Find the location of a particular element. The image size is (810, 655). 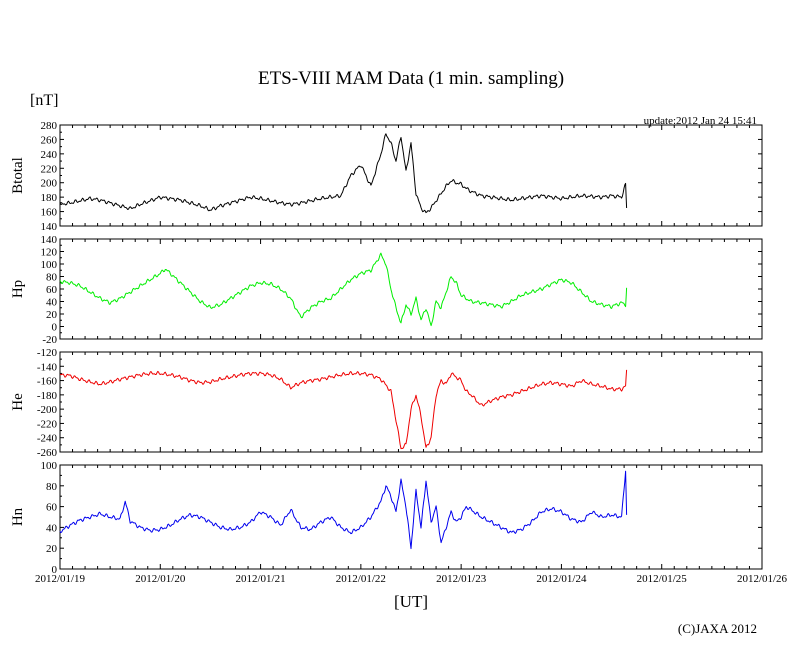

x-tick-label: 2012/01/23 is located at coordinates (461, 579).